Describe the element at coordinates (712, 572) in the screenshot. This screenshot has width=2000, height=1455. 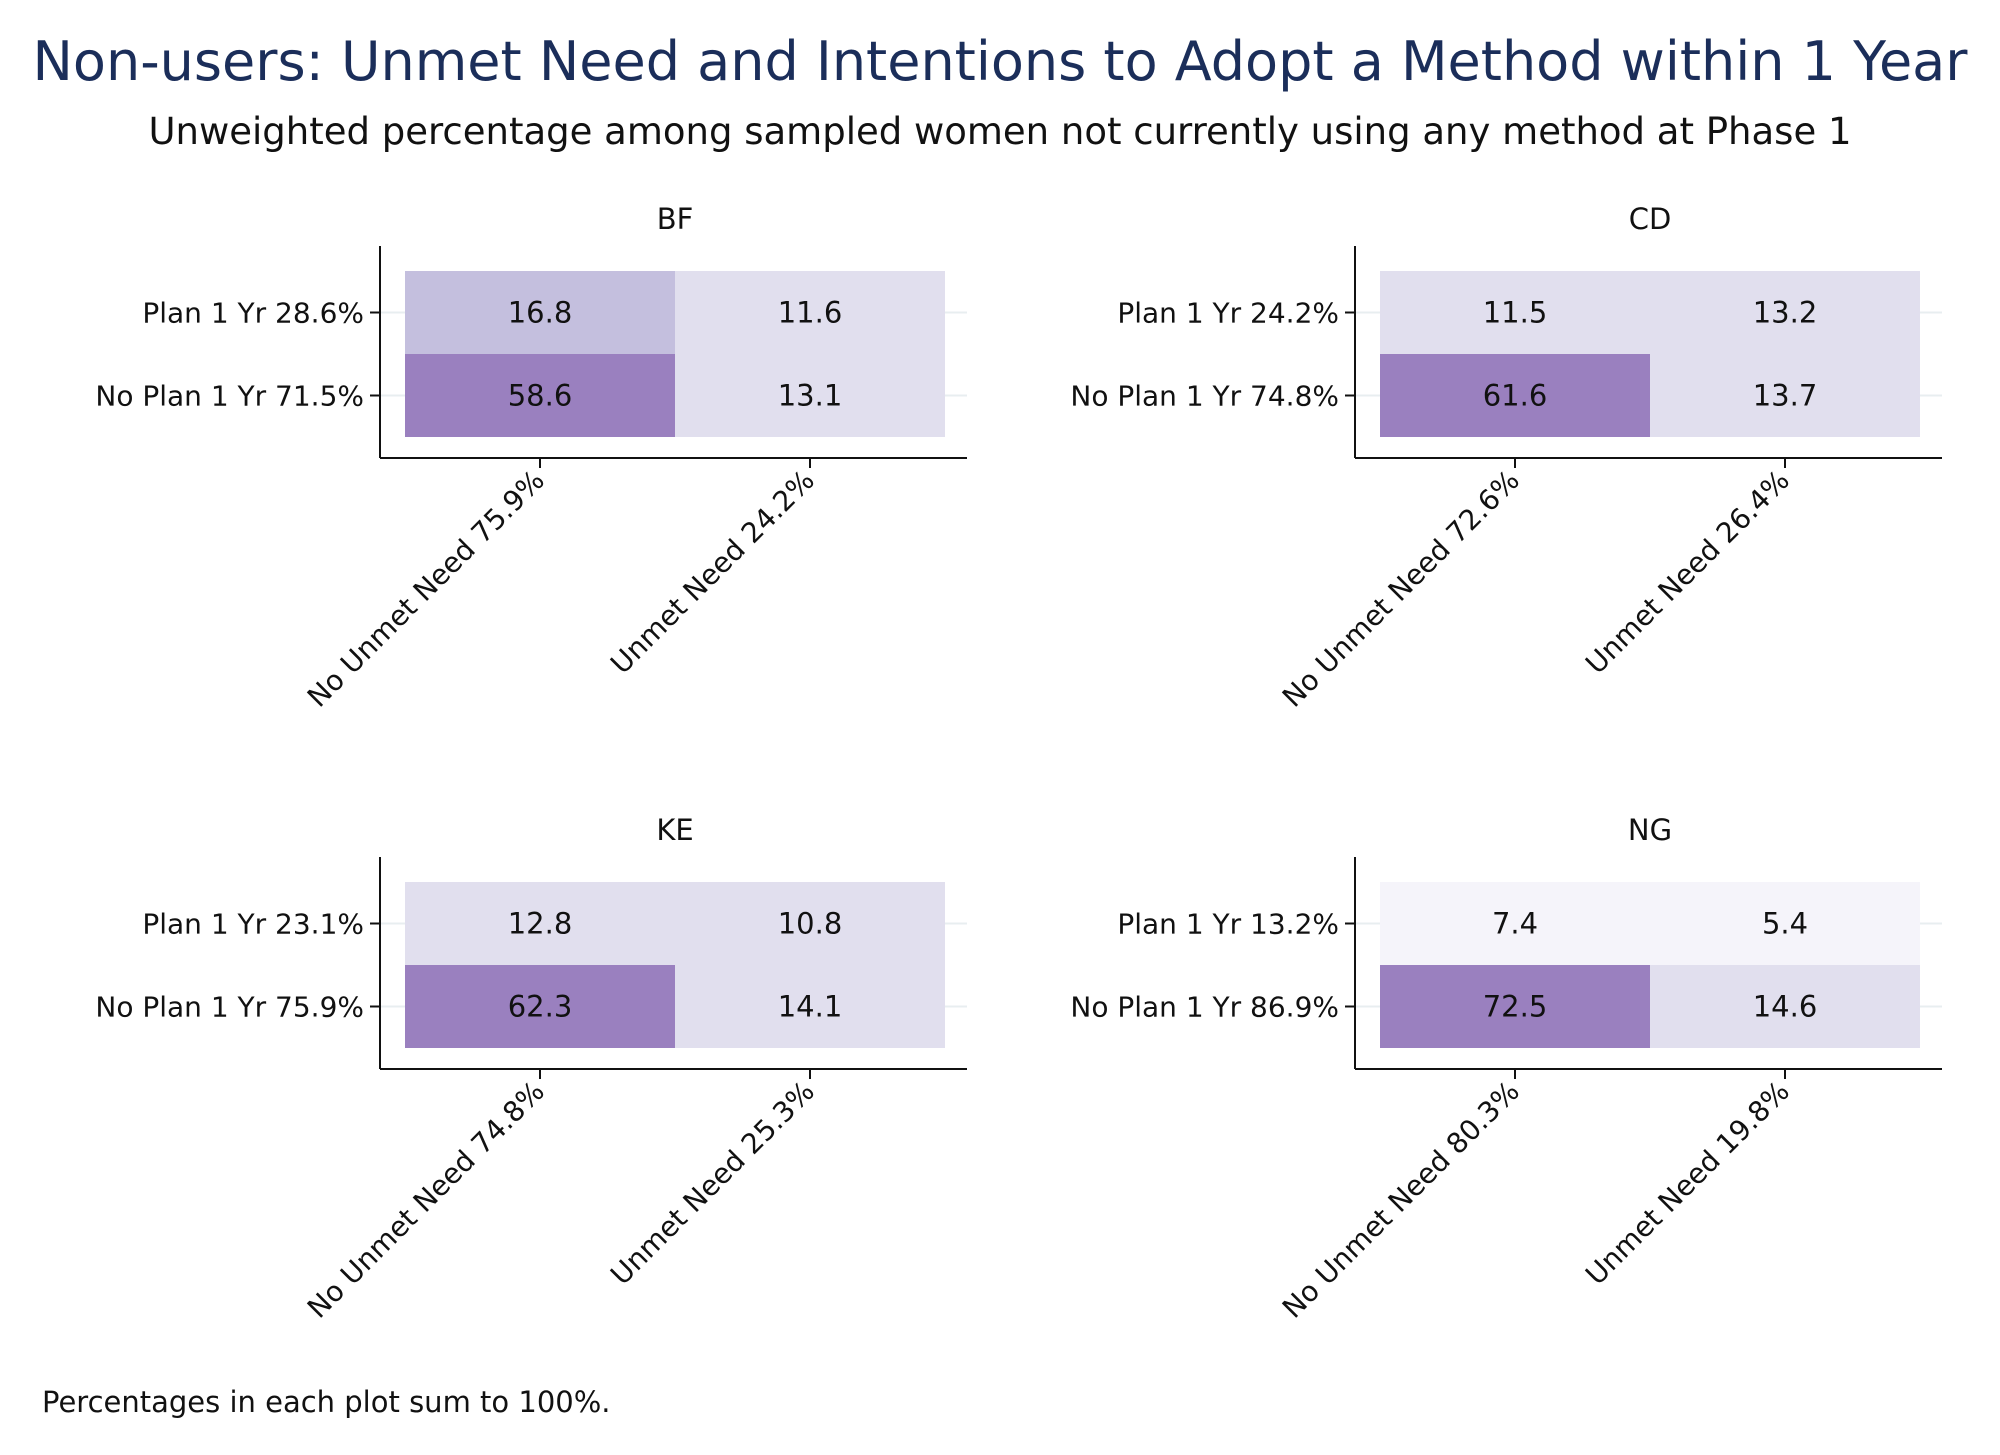
I see `x-tick-label: Unmet Need 24.2%` at that location.